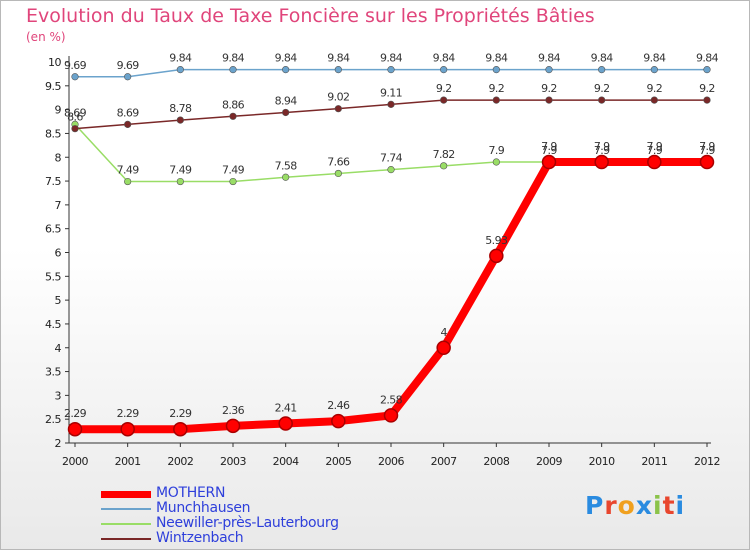 Image resolution: width=750 pixels, height=550 pixels. I want to click on y-tick-label: 8.5, so click(53, 133).